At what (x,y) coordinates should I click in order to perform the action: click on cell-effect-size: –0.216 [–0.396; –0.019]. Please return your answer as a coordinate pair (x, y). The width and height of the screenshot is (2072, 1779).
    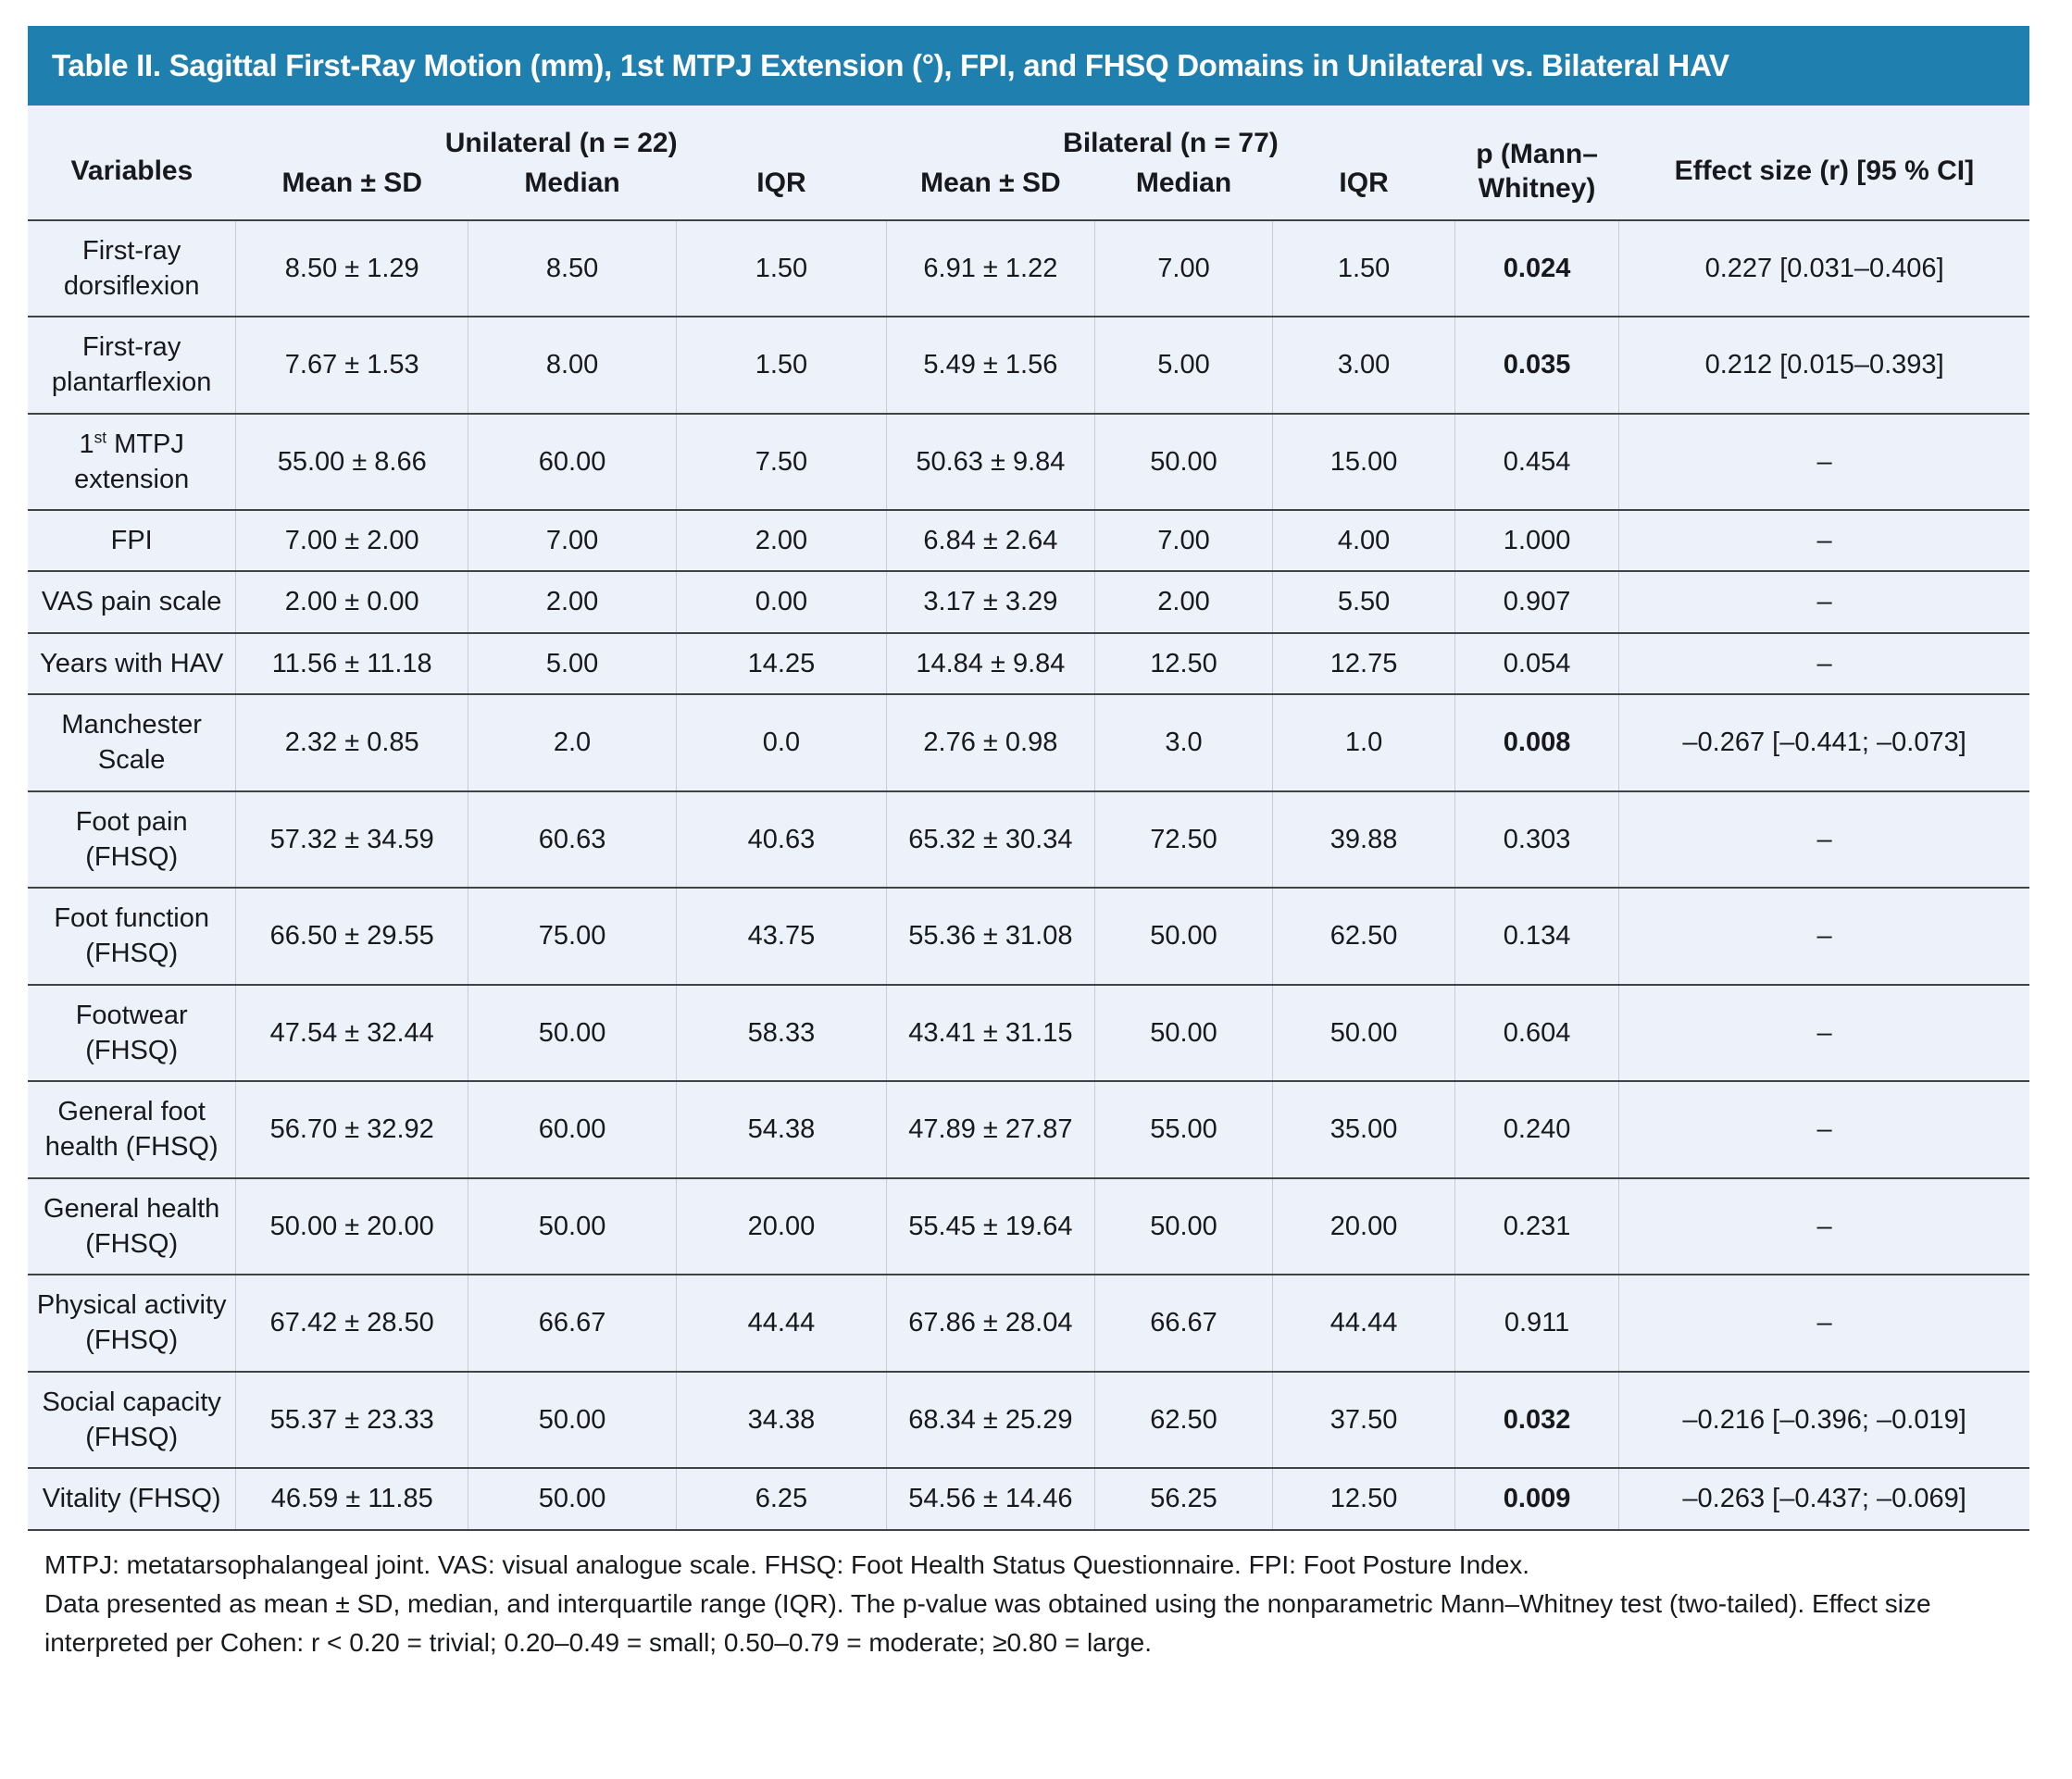
    Looking at the image, I should click on (1823, 1419).